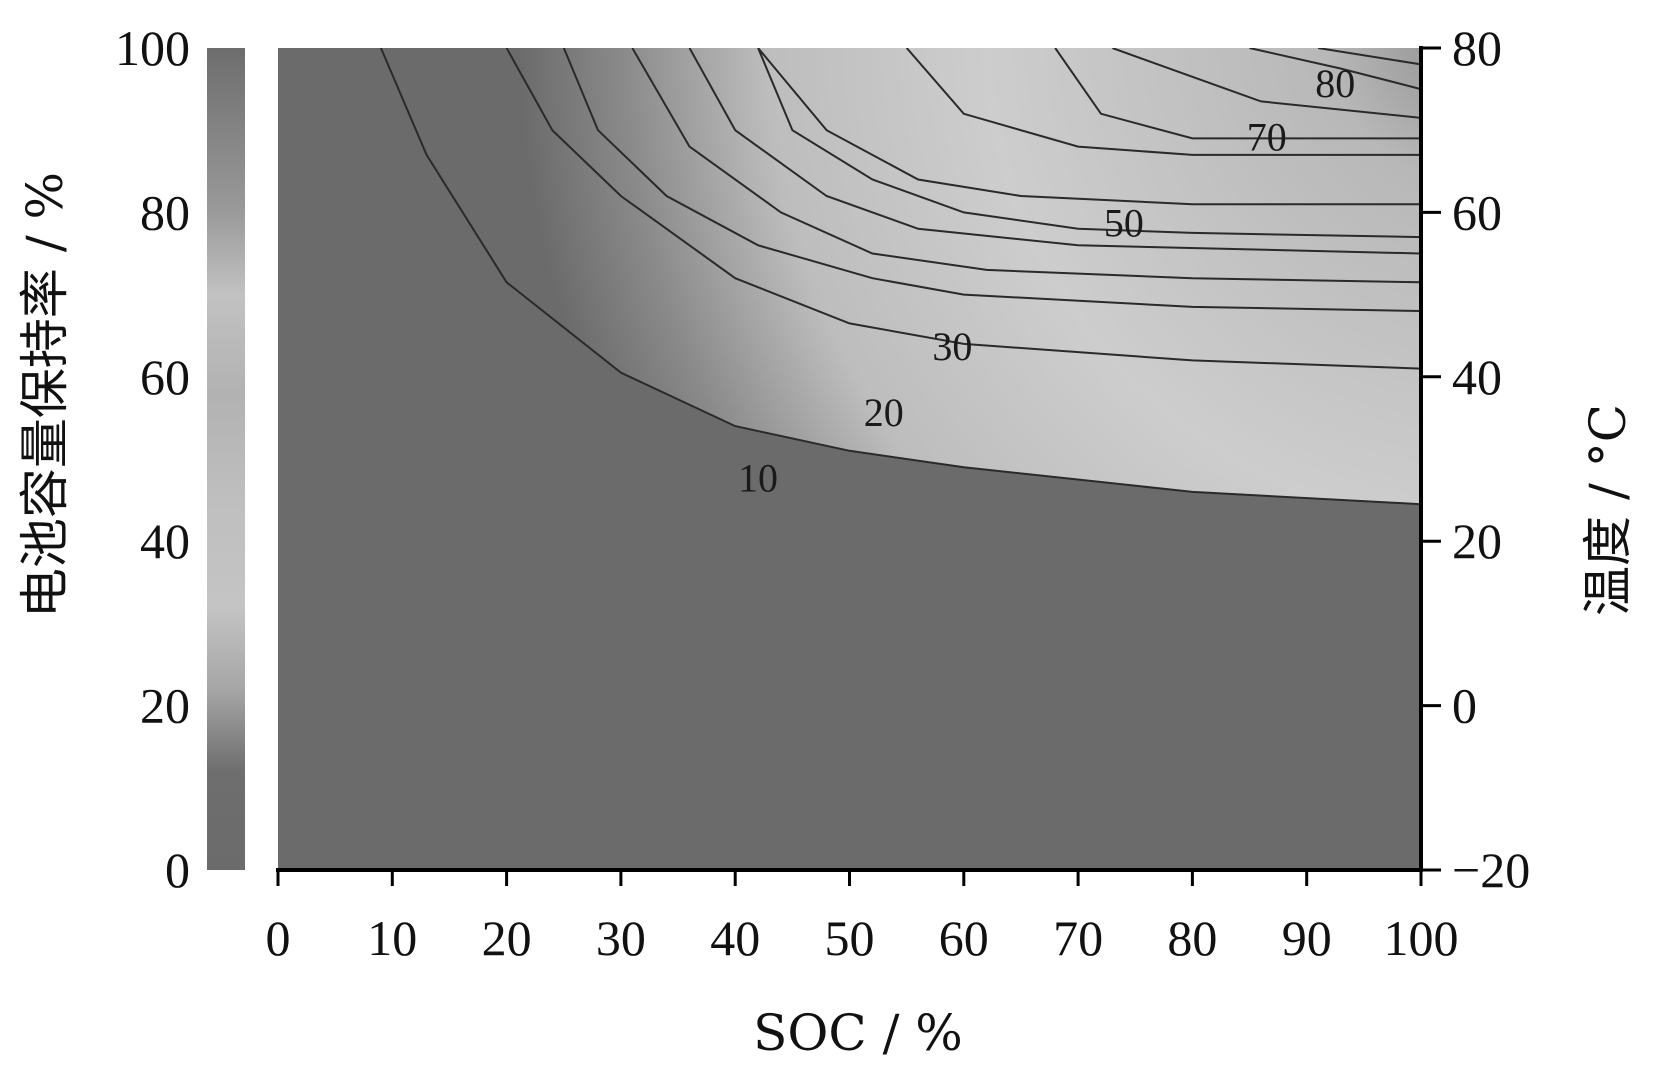  Describe the element at coordinates (1421, 938) in the screenshot. I see `x-tick-label: 100` at that location.